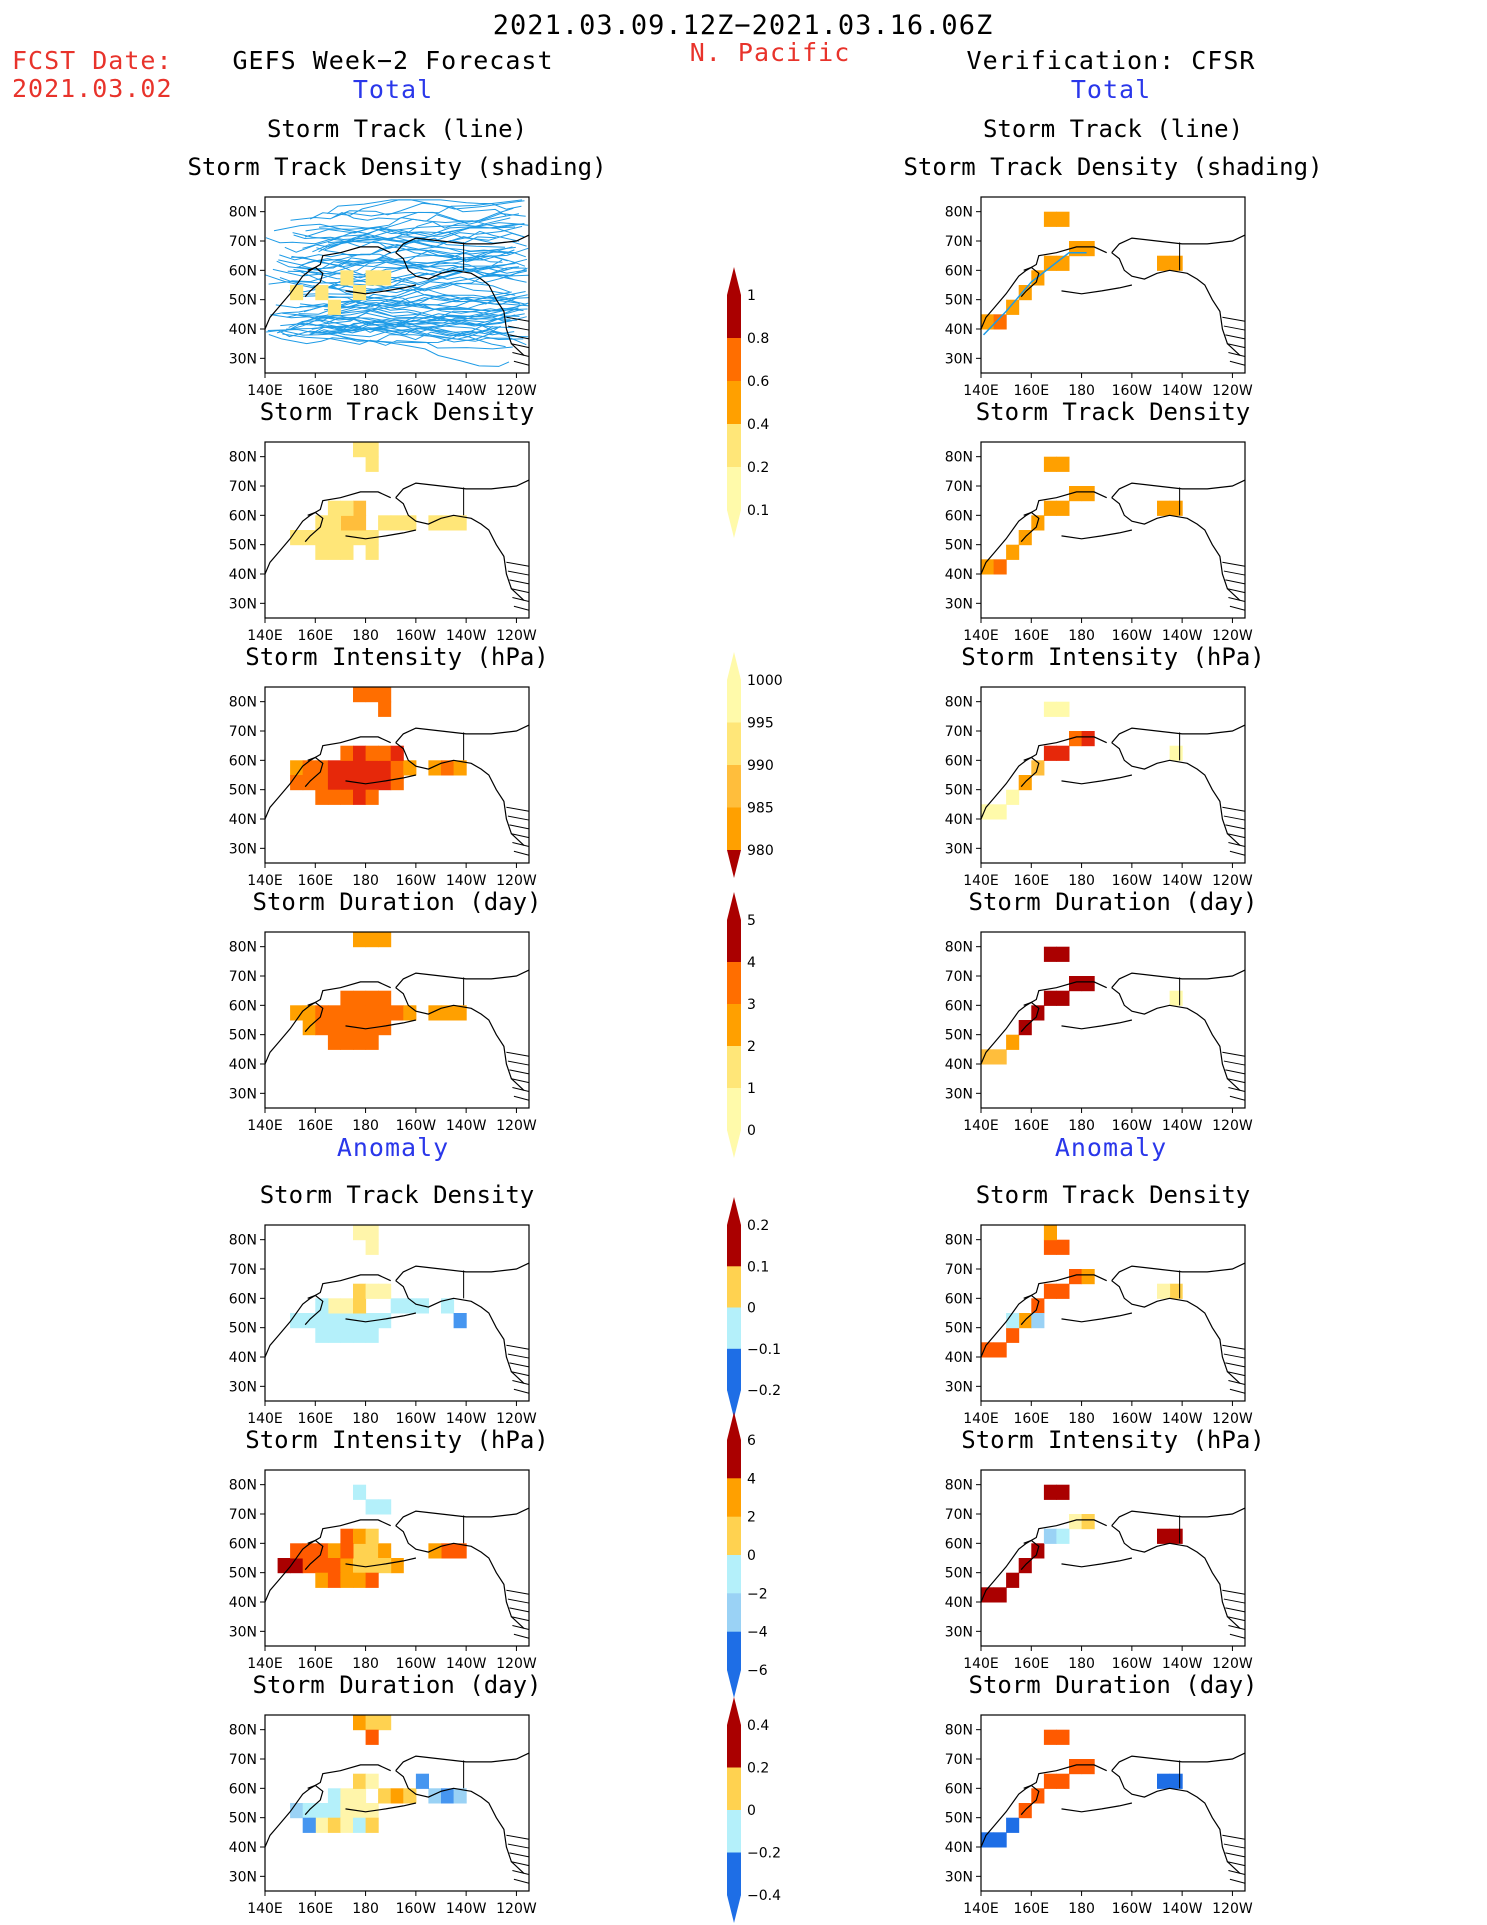 The width and height of the screenshot is (1487, 1925). I want to click on panel-title: Storm Track Density, so click(397, 412).